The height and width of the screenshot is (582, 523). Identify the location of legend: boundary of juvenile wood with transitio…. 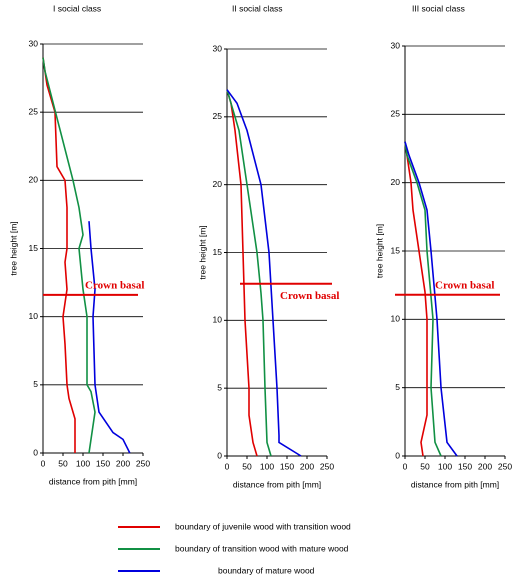
(234, 548).